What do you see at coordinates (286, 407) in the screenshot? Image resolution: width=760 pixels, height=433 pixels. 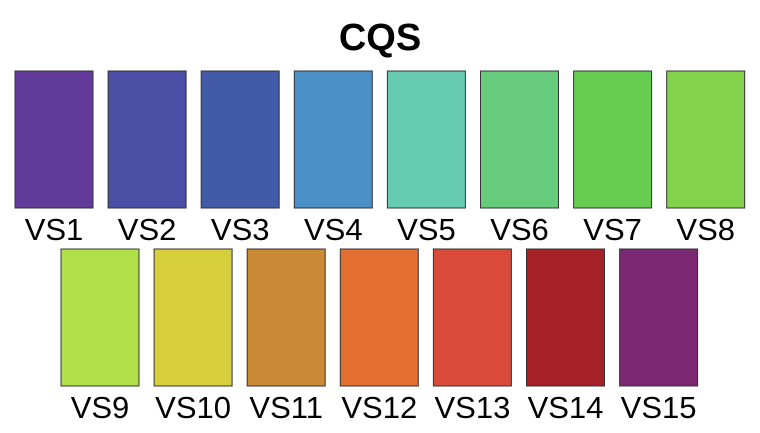 I see `swatch-label: VS11` at bounding box center [286, 407].